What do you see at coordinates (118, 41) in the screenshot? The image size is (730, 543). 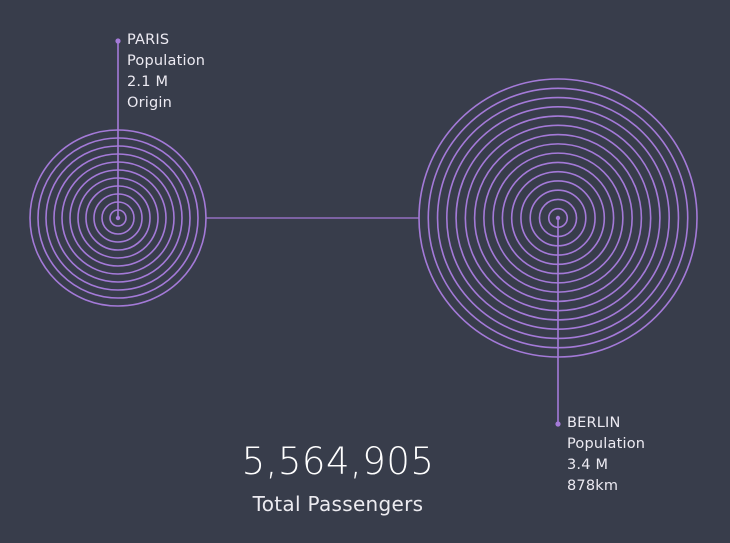 I see `paris-leader-dot` at bounding box center [118, 41].